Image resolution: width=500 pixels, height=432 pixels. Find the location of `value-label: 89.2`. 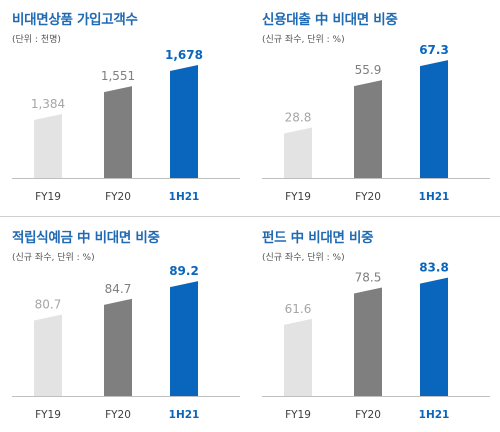

value-label: 89.2 is located at coordinates (184, 271).